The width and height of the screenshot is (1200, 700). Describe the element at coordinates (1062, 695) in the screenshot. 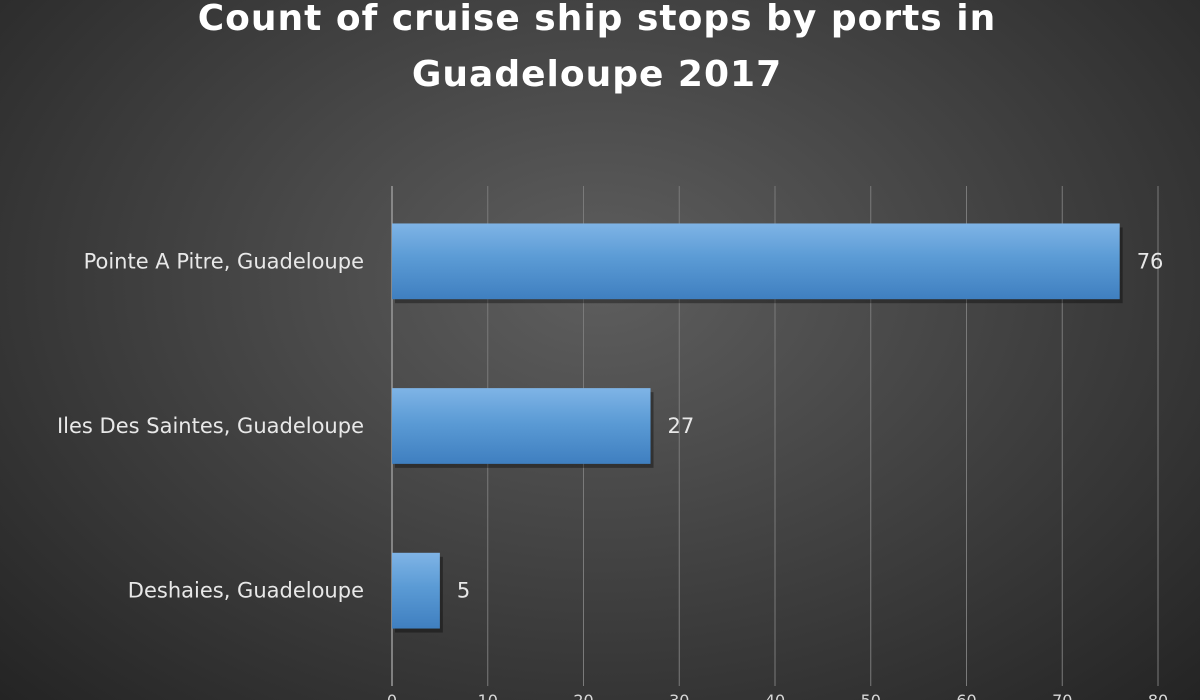

I see `x-tick-label: 70` at that location.